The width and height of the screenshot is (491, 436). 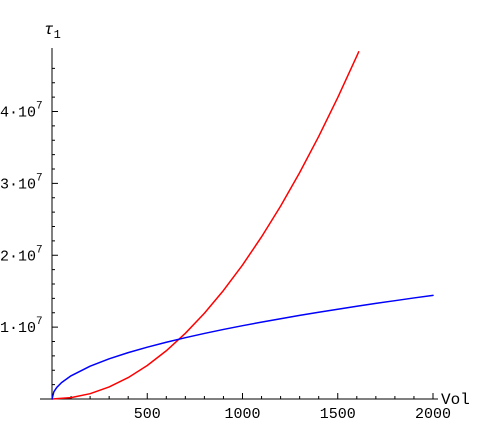 What do you see at coordinates (455, 400) in the screenshot?
I see `x-axis-label: Vol` at bounding box center [455, 400].